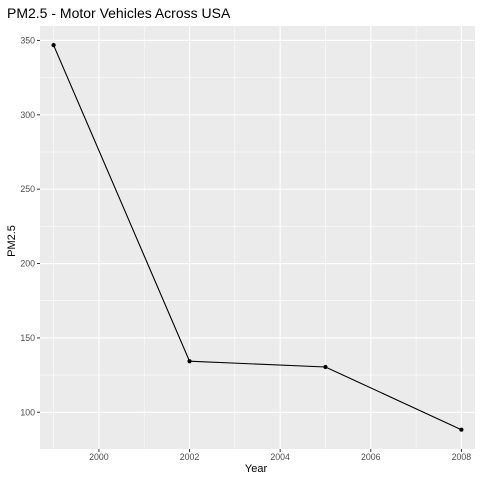 This screenshot has width=480, height=480. I want to click on x-tick-label: 2002, so click(190, 457).